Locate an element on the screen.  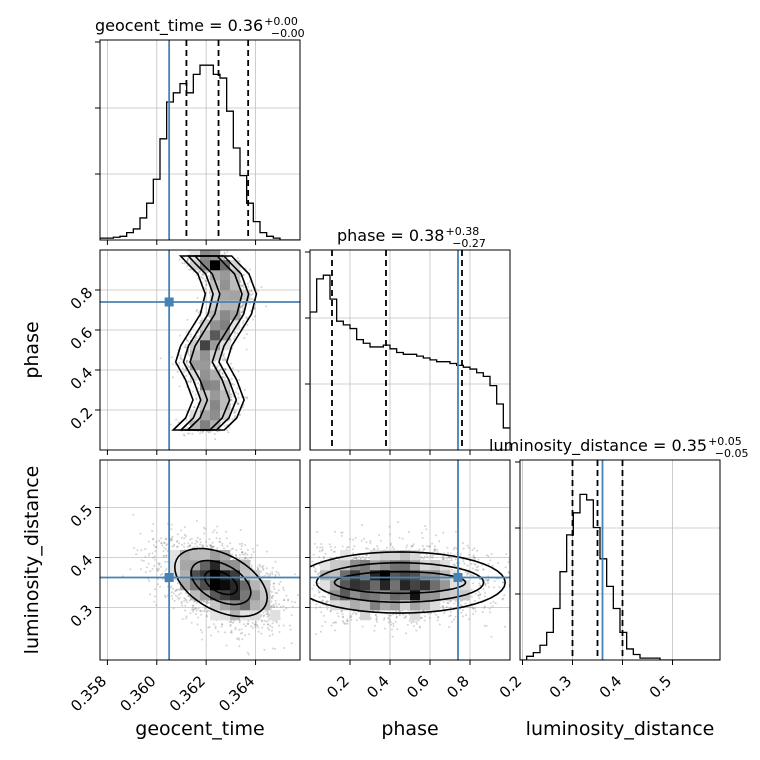
ytick-label-phase-geocent-phase: 0.8 is located at coordinates (82, 299).